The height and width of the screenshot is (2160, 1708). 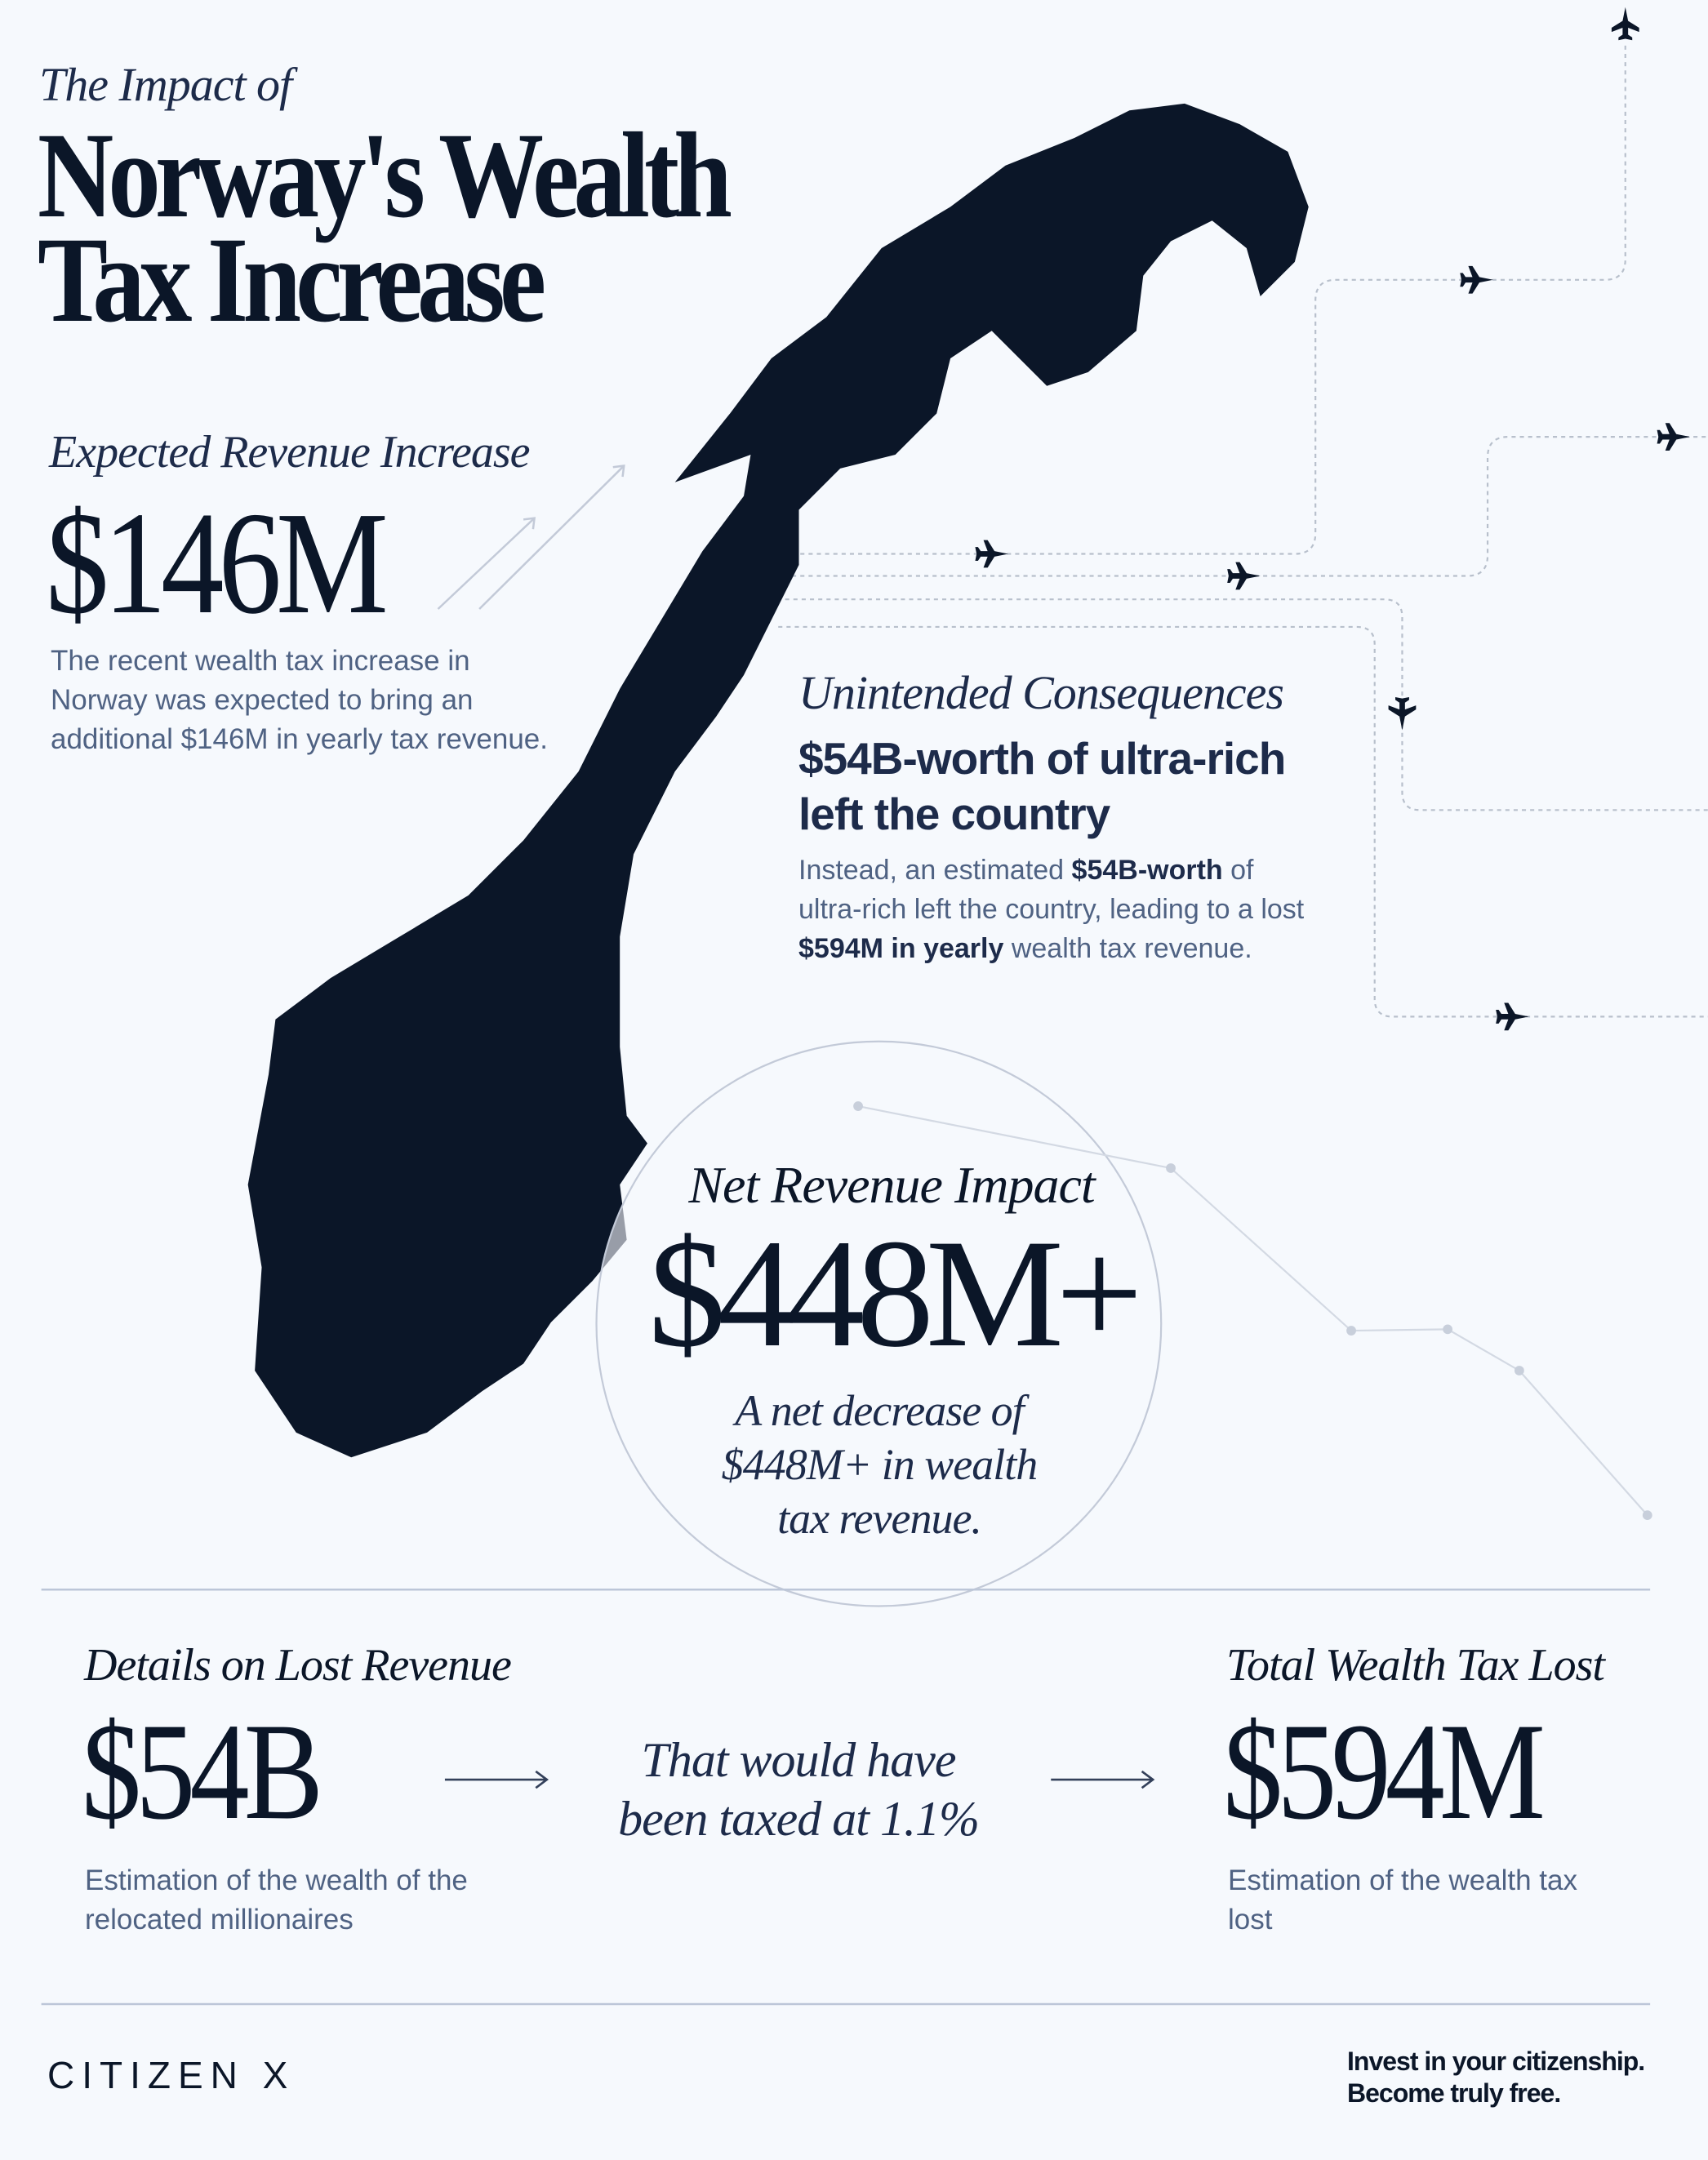 What do you see at coordinates (891, 1185) in the screenshot?
I see `net-impact-label: Net Revenue Impact` at bounding box center [891, 1185].